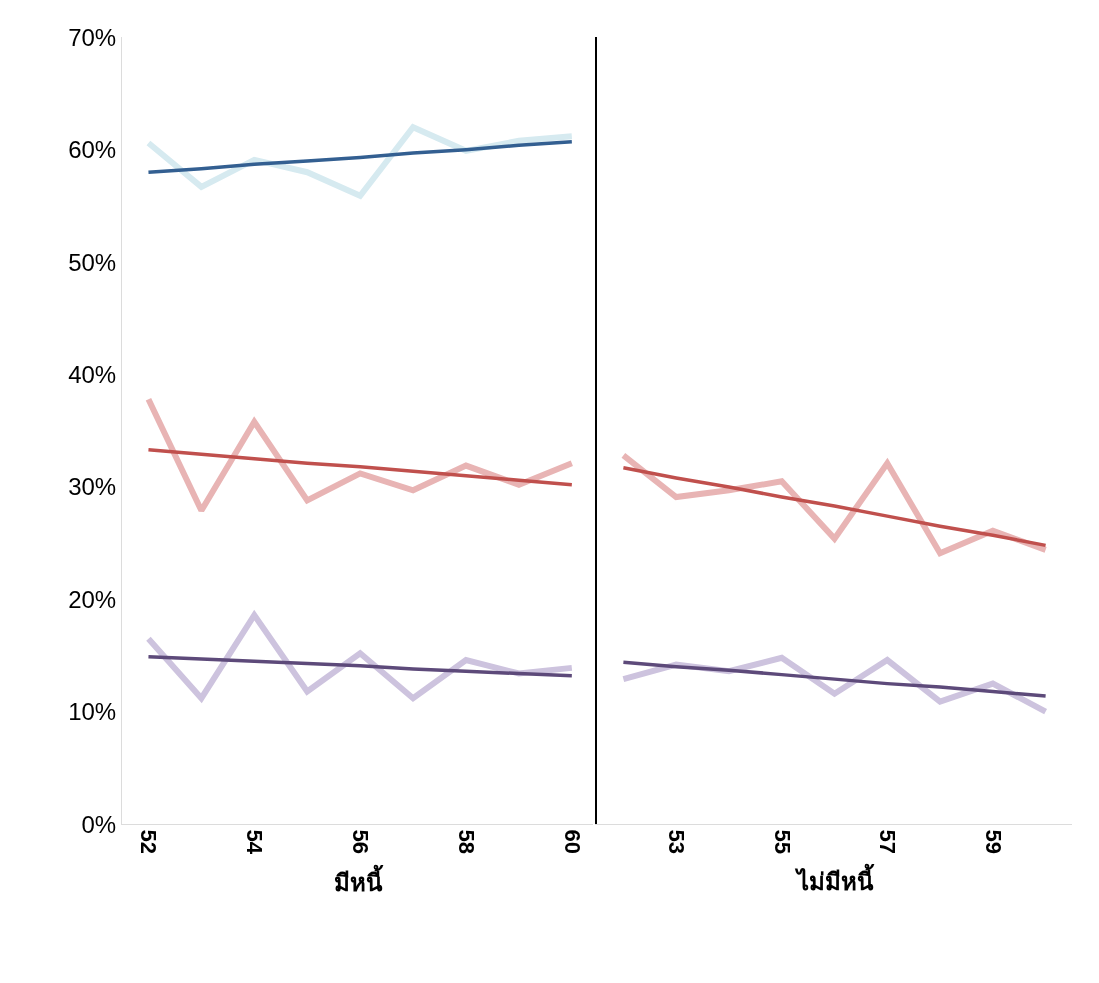 Image resolution: width=1099 pixels, height=983 pixels. What do you see at coordinates (993, 841) in the screenshot?
I see `x-tick-label: 59` at bounding box center [993, 841].